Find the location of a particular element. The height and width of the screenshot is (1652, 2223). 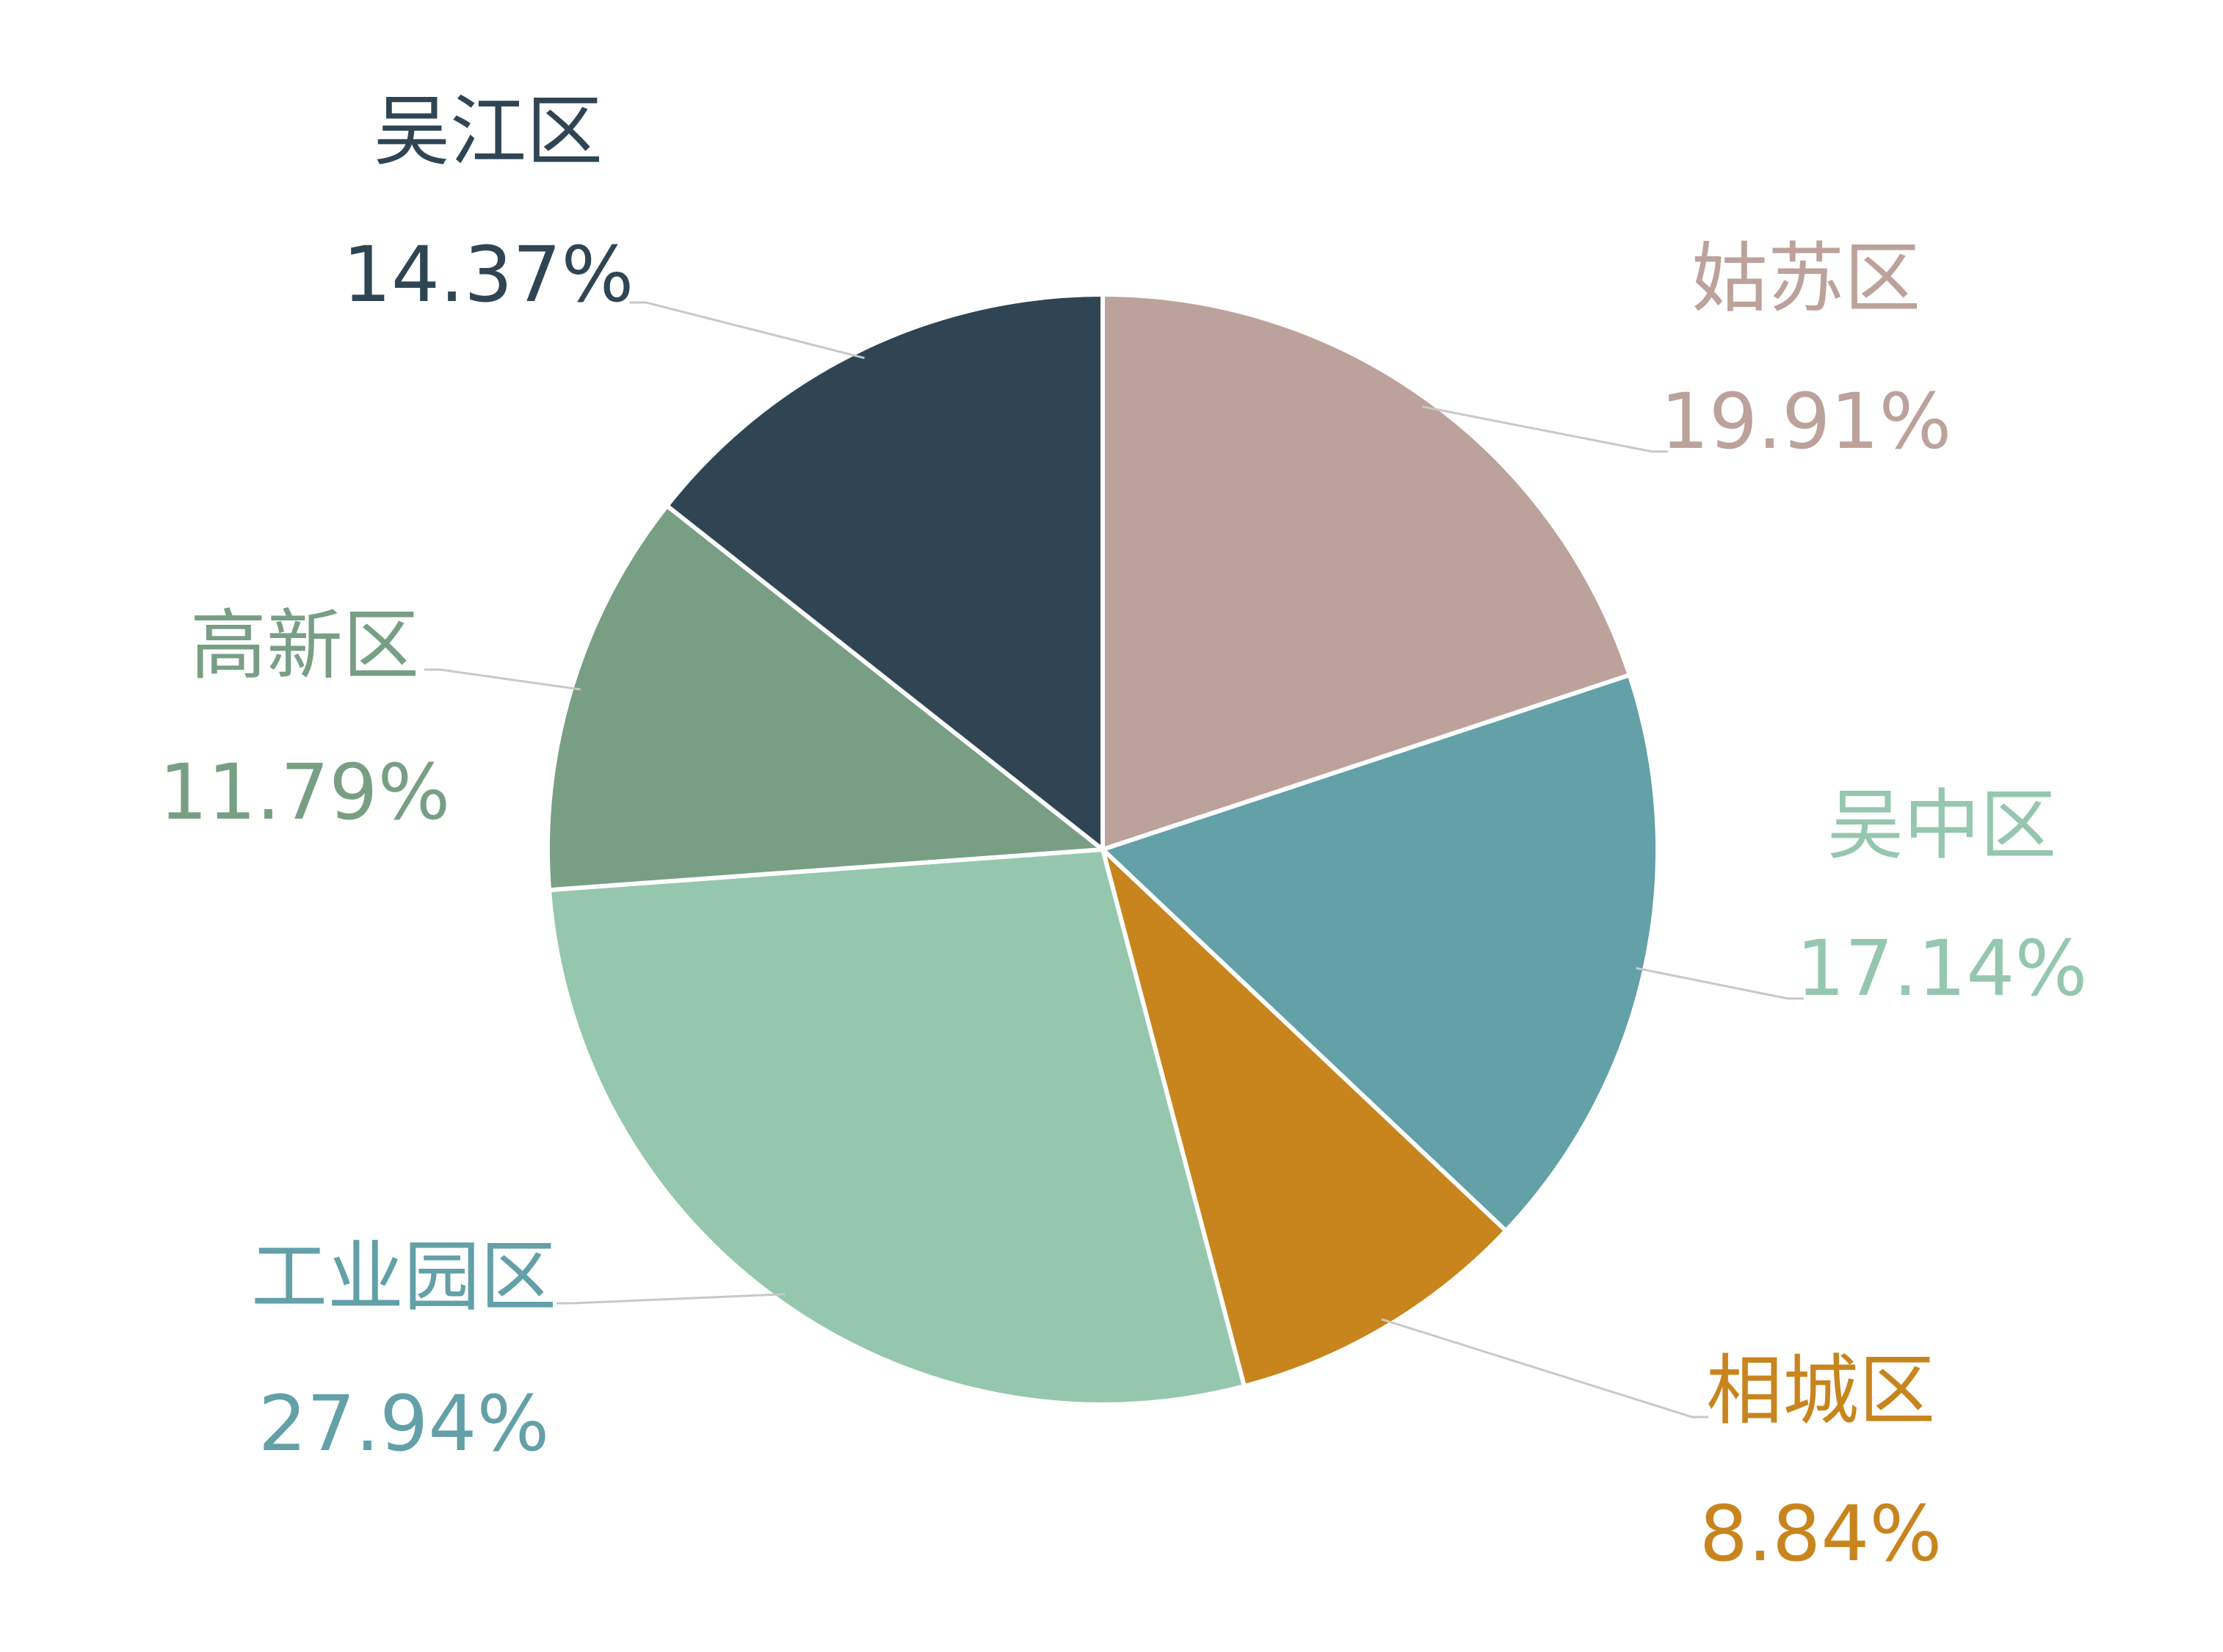

slice-name-label: 高新区 is located at coordinates (304, 645).